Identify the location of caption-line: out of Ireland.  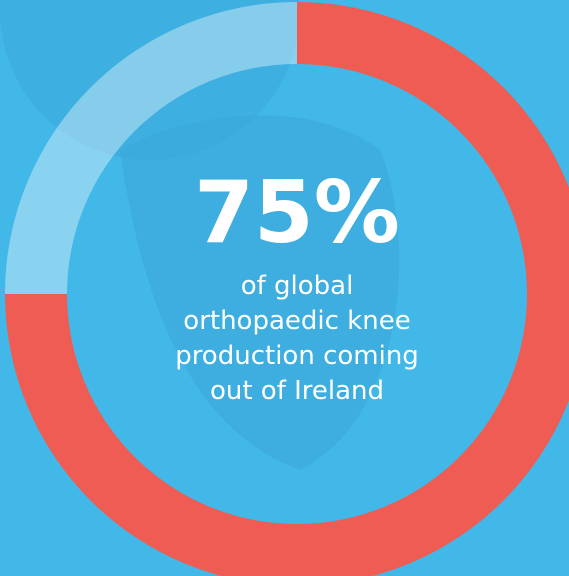
(297, 391).